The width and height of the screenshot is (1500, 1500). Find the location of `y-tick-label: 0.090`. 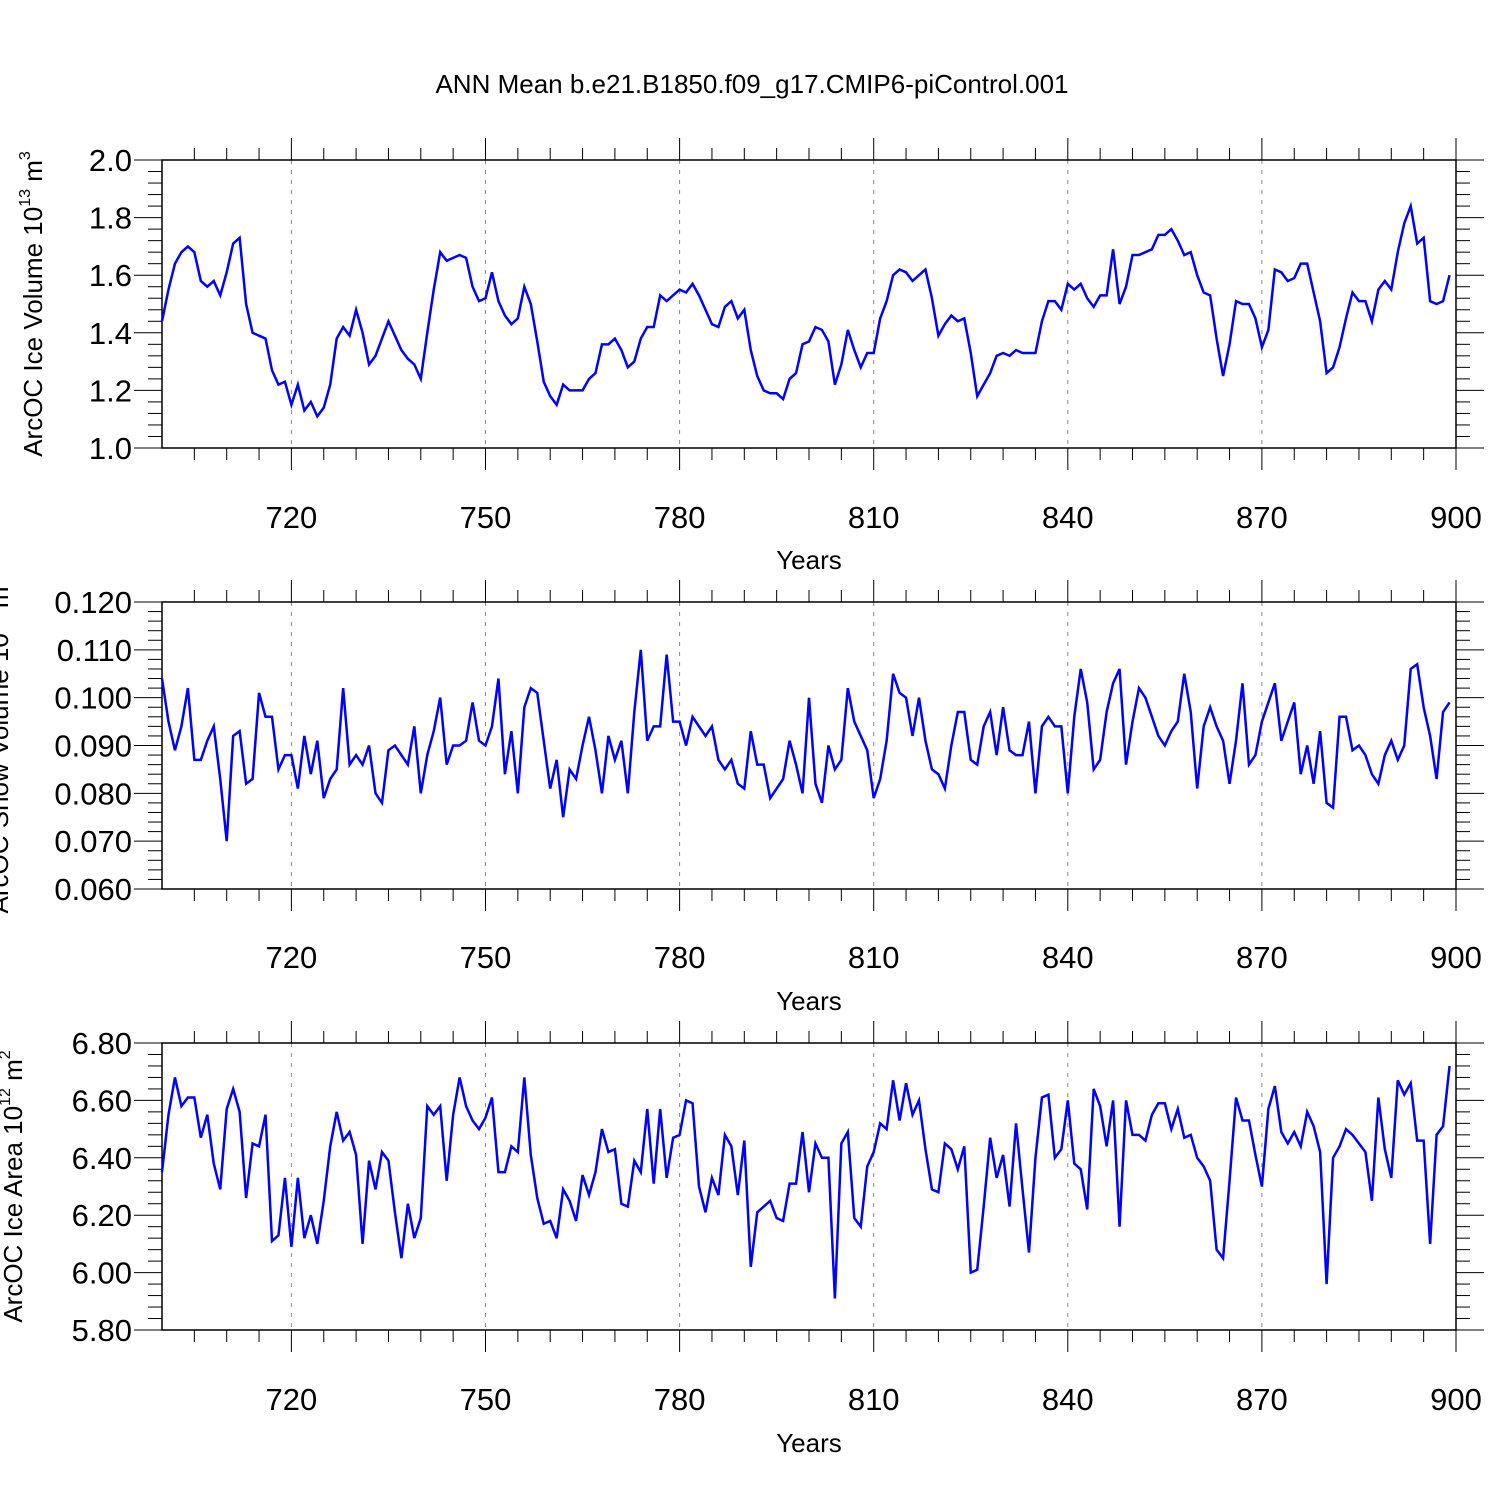

y-tick-label: 0.090 is located at coordinates (93, 746).